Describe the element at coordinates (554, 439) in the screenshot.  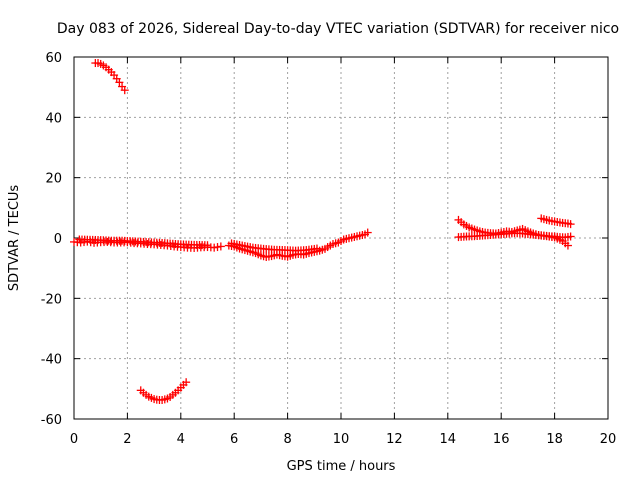
I see `x-tick-label: 18` at that location.